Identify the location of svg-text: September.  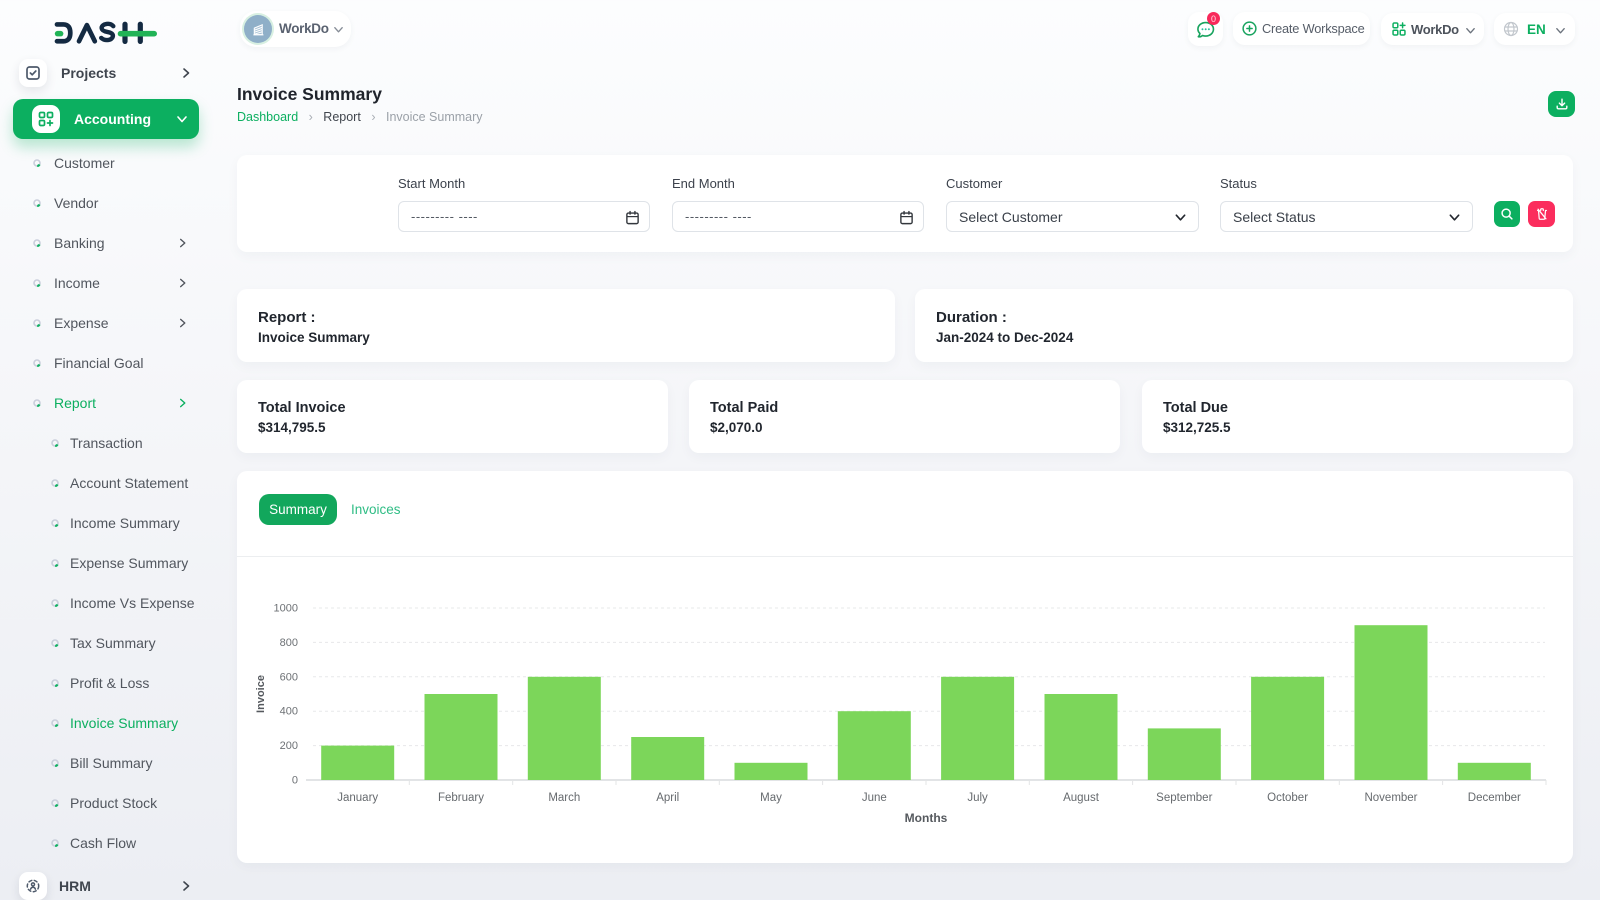
(1184, 798).